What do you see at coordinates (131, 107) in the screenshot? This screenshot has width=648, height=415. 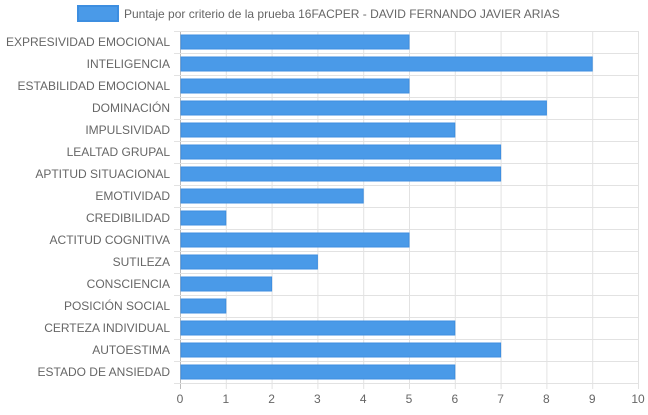 I see `category-label: DOMINACIÓN` at bounding box center [131, 107].